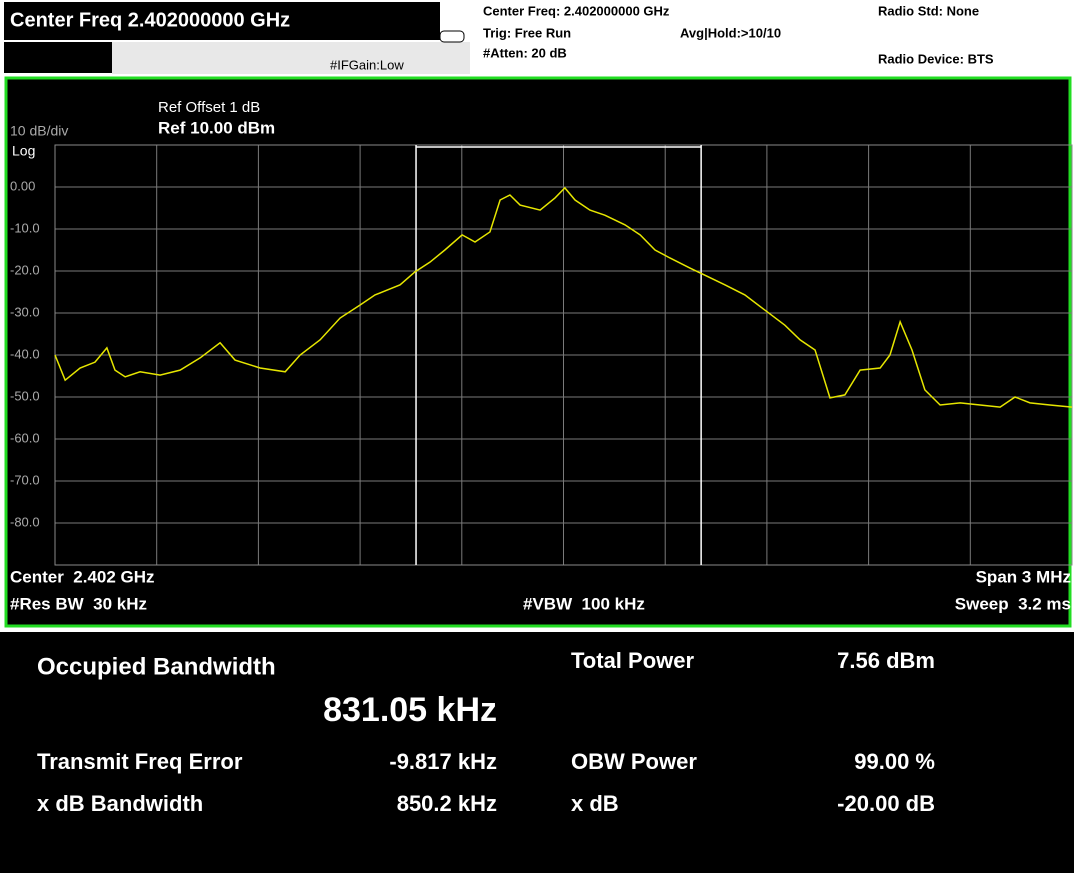 This screenshot has height=873, width=1074. Describe the element at coordinates (291, 58) in the screenshot. I see `gain-box` at that location.